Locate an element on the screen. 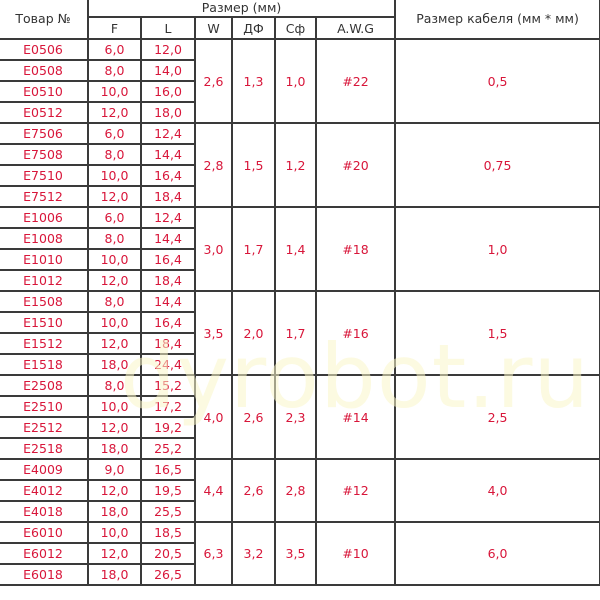 The image size is (600, 600). table-row: E7512 12,0 18,4 is located at coordinates (300, 196).